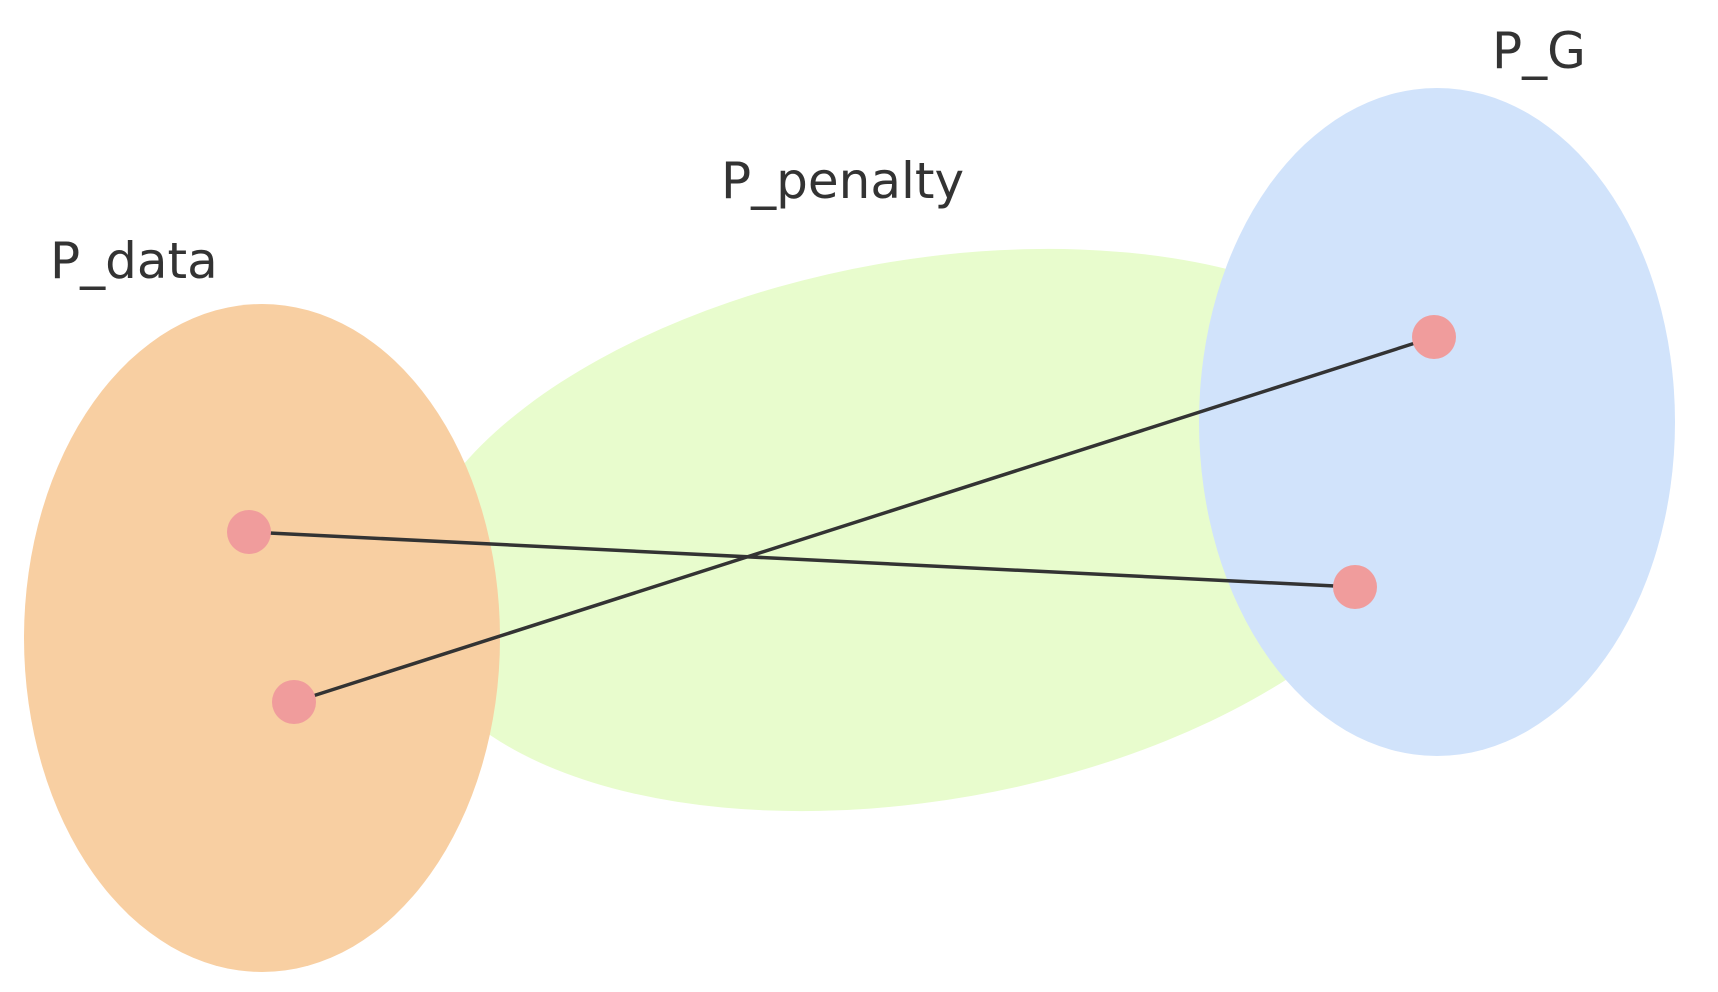 This screenshot has width=1718, height=992. I want to click on p-penalty-label: P_penalty, so click(842, 181).